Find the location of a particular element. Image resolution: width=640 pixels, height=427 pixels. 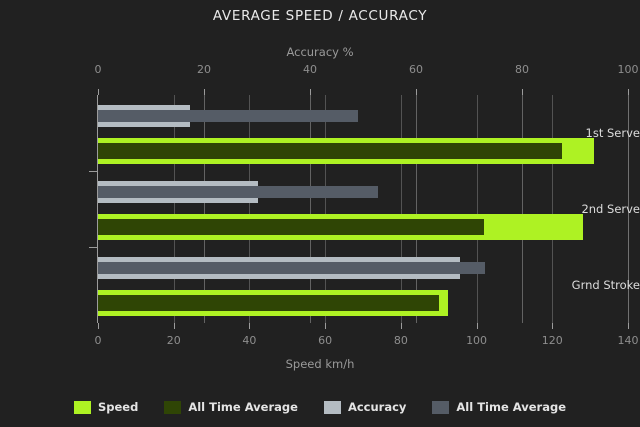

legend-item: Speed is located at coordinates (106, 407).